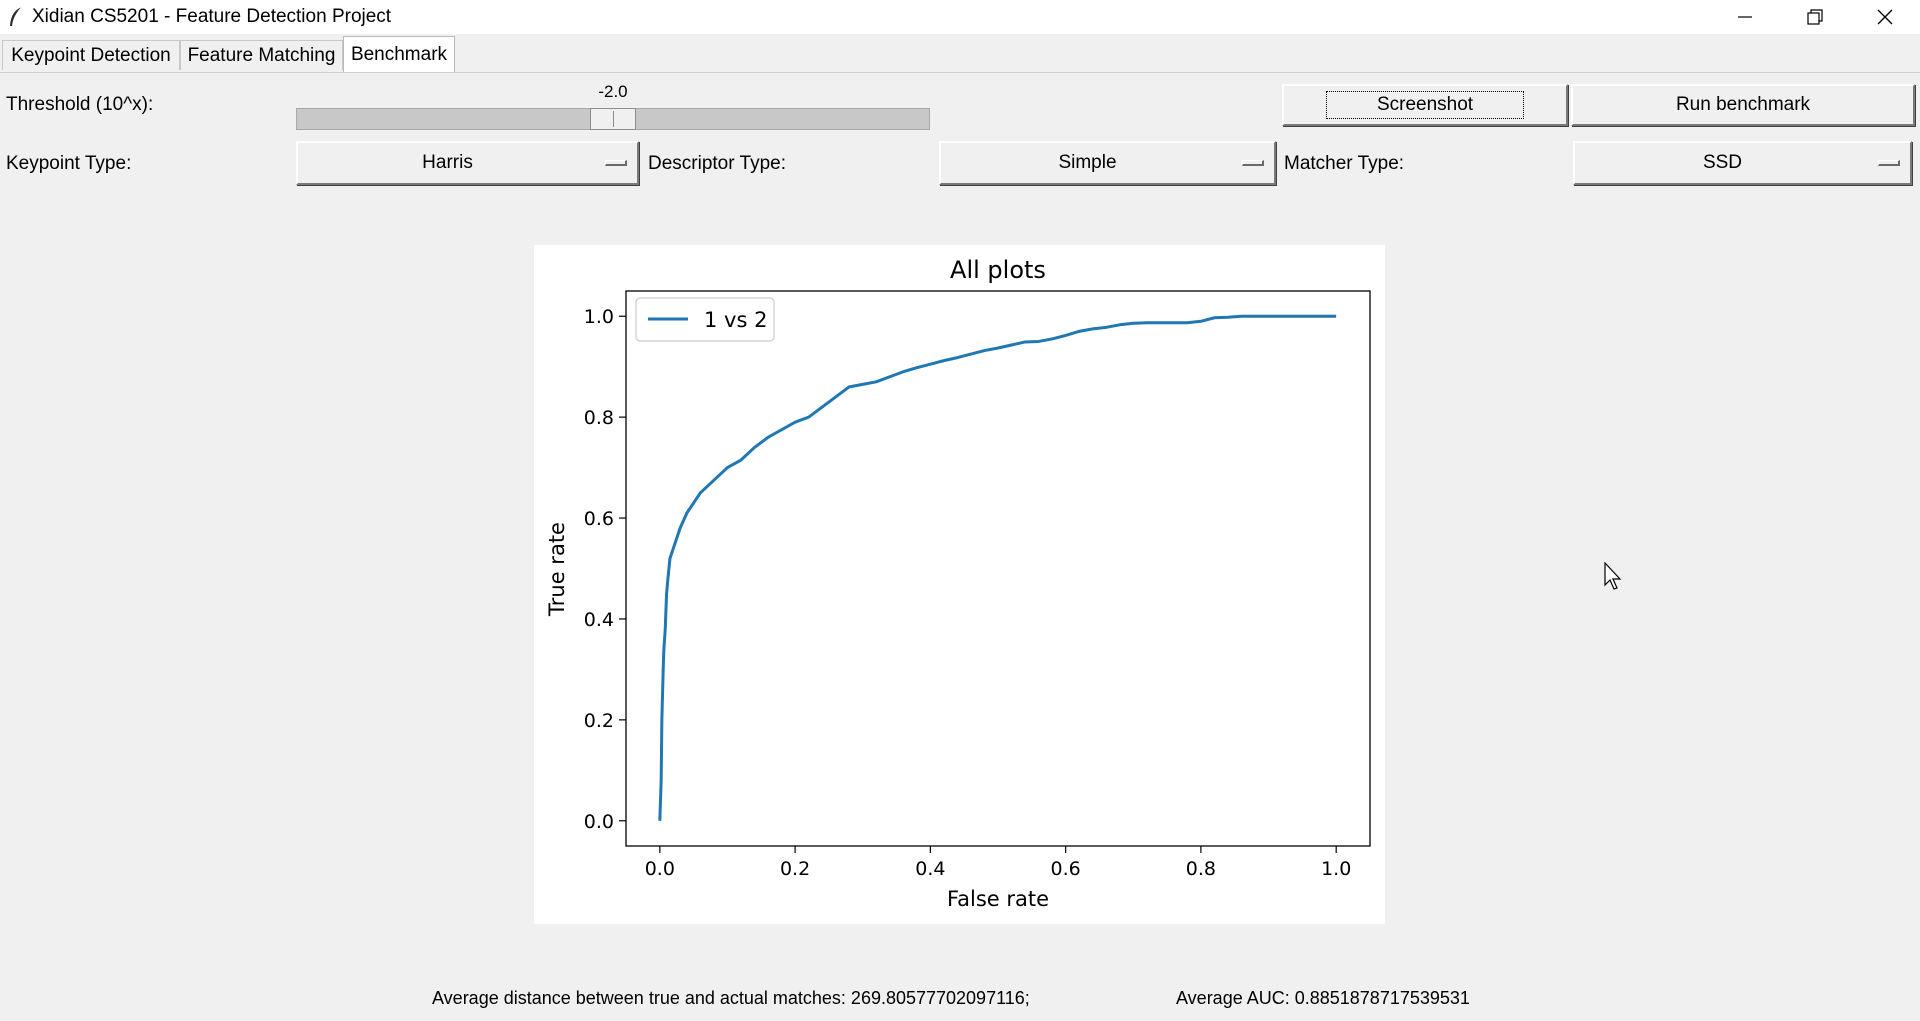 The image size is (1920, 1021). I want to click on mouse-cursor-icon, so click(1613, 576).